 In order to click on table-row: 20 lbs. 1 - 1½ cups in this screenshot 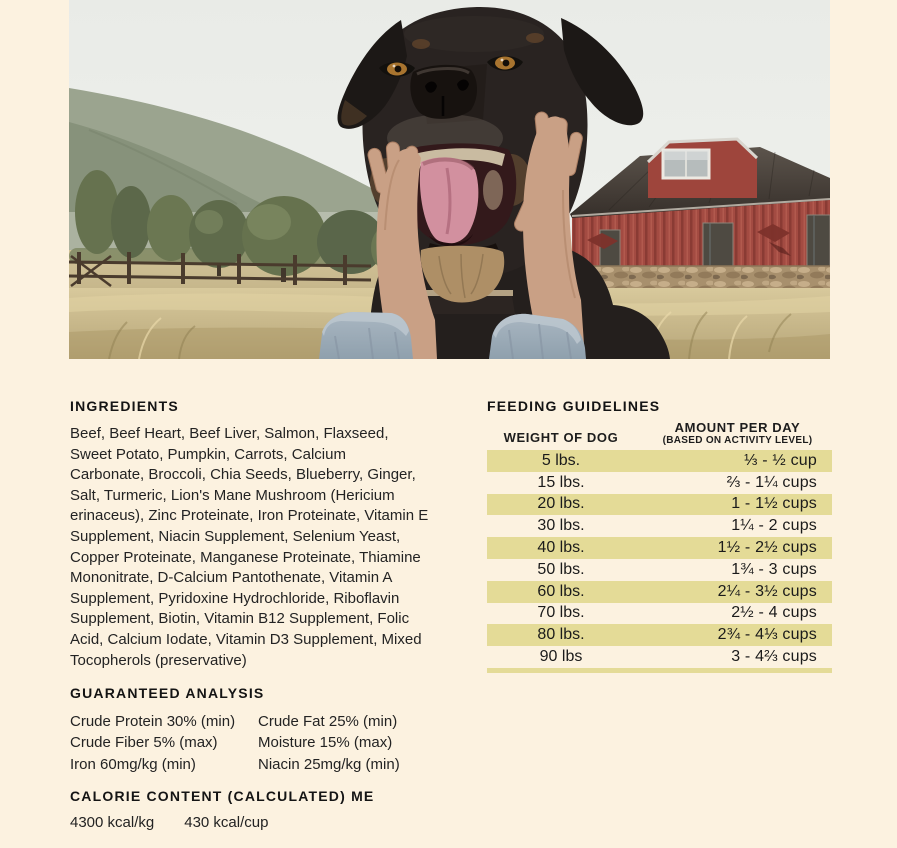, I will do `click(659, 504)`.